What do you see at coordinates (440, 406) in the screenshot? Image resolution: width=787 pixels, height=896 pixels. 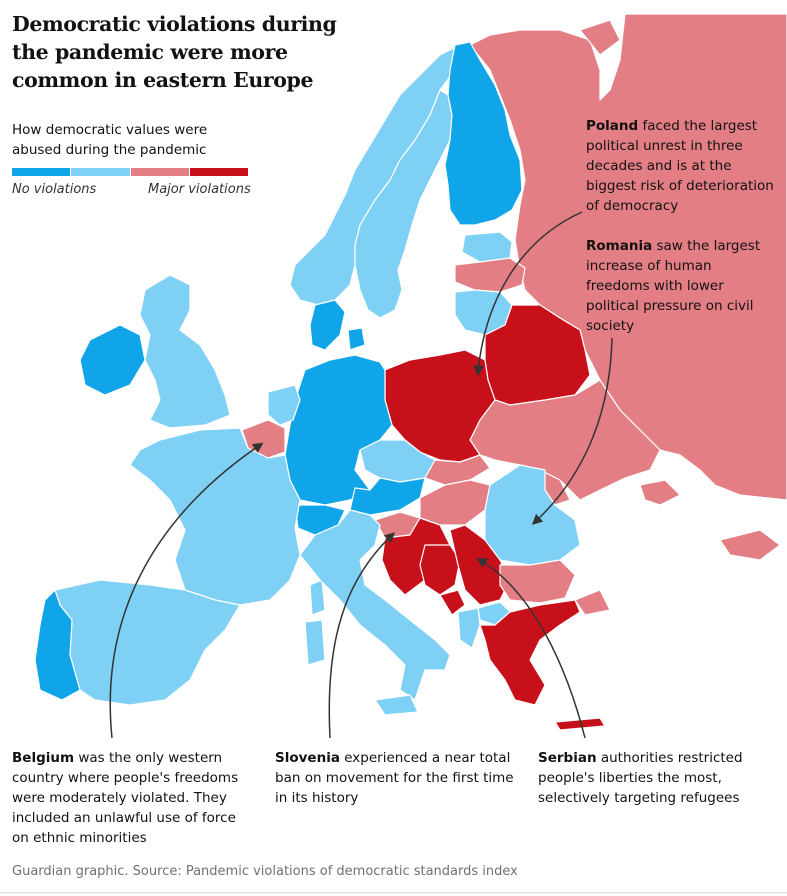 I see `country-poland` at bounding box center [440, 406].